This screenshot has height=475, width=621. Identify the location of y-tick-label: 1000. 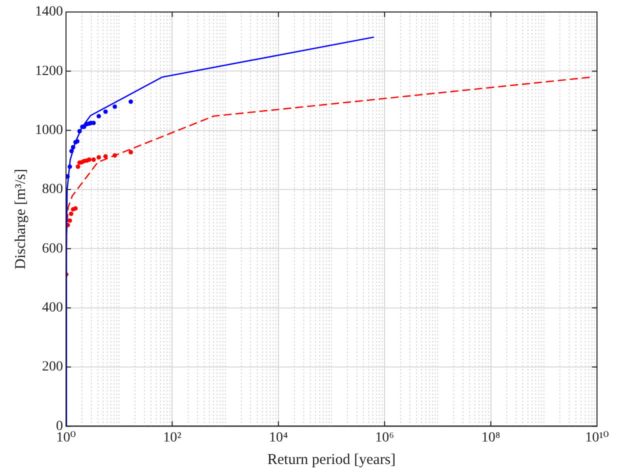
(49, 130).